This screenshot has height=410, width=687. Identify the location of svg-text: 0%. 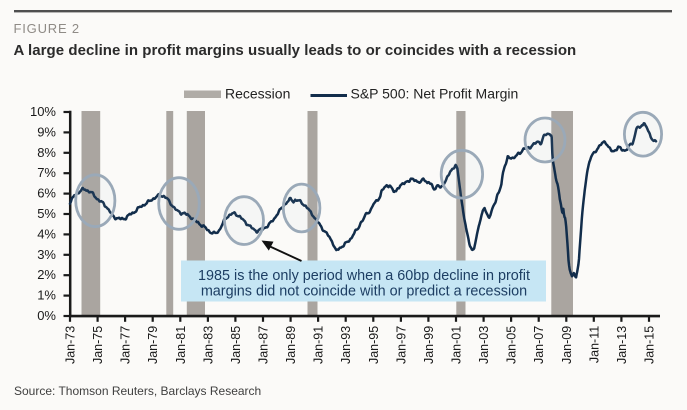
(46, 315).